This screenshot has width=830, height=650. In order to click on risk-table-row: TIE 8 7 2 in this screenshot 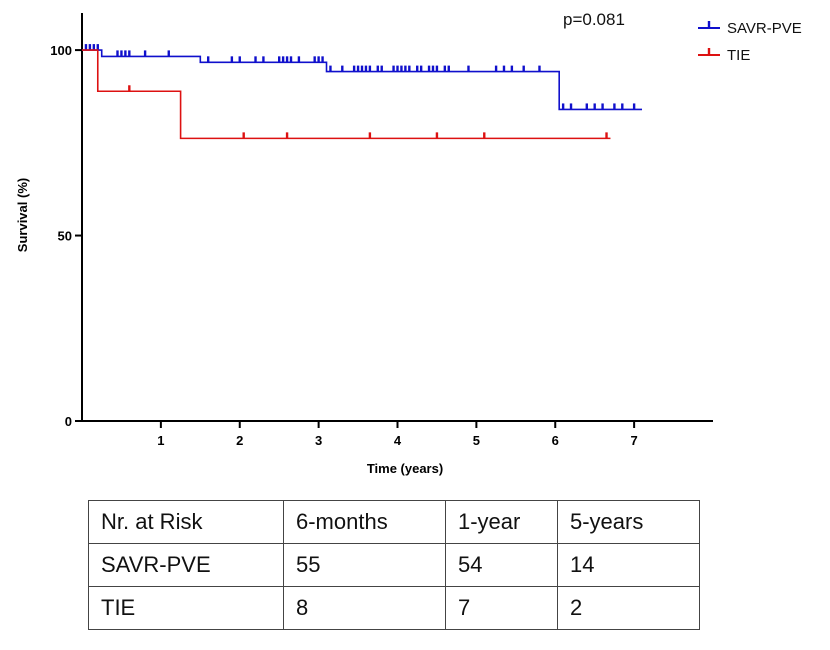, I will do `click(394, 608)`.